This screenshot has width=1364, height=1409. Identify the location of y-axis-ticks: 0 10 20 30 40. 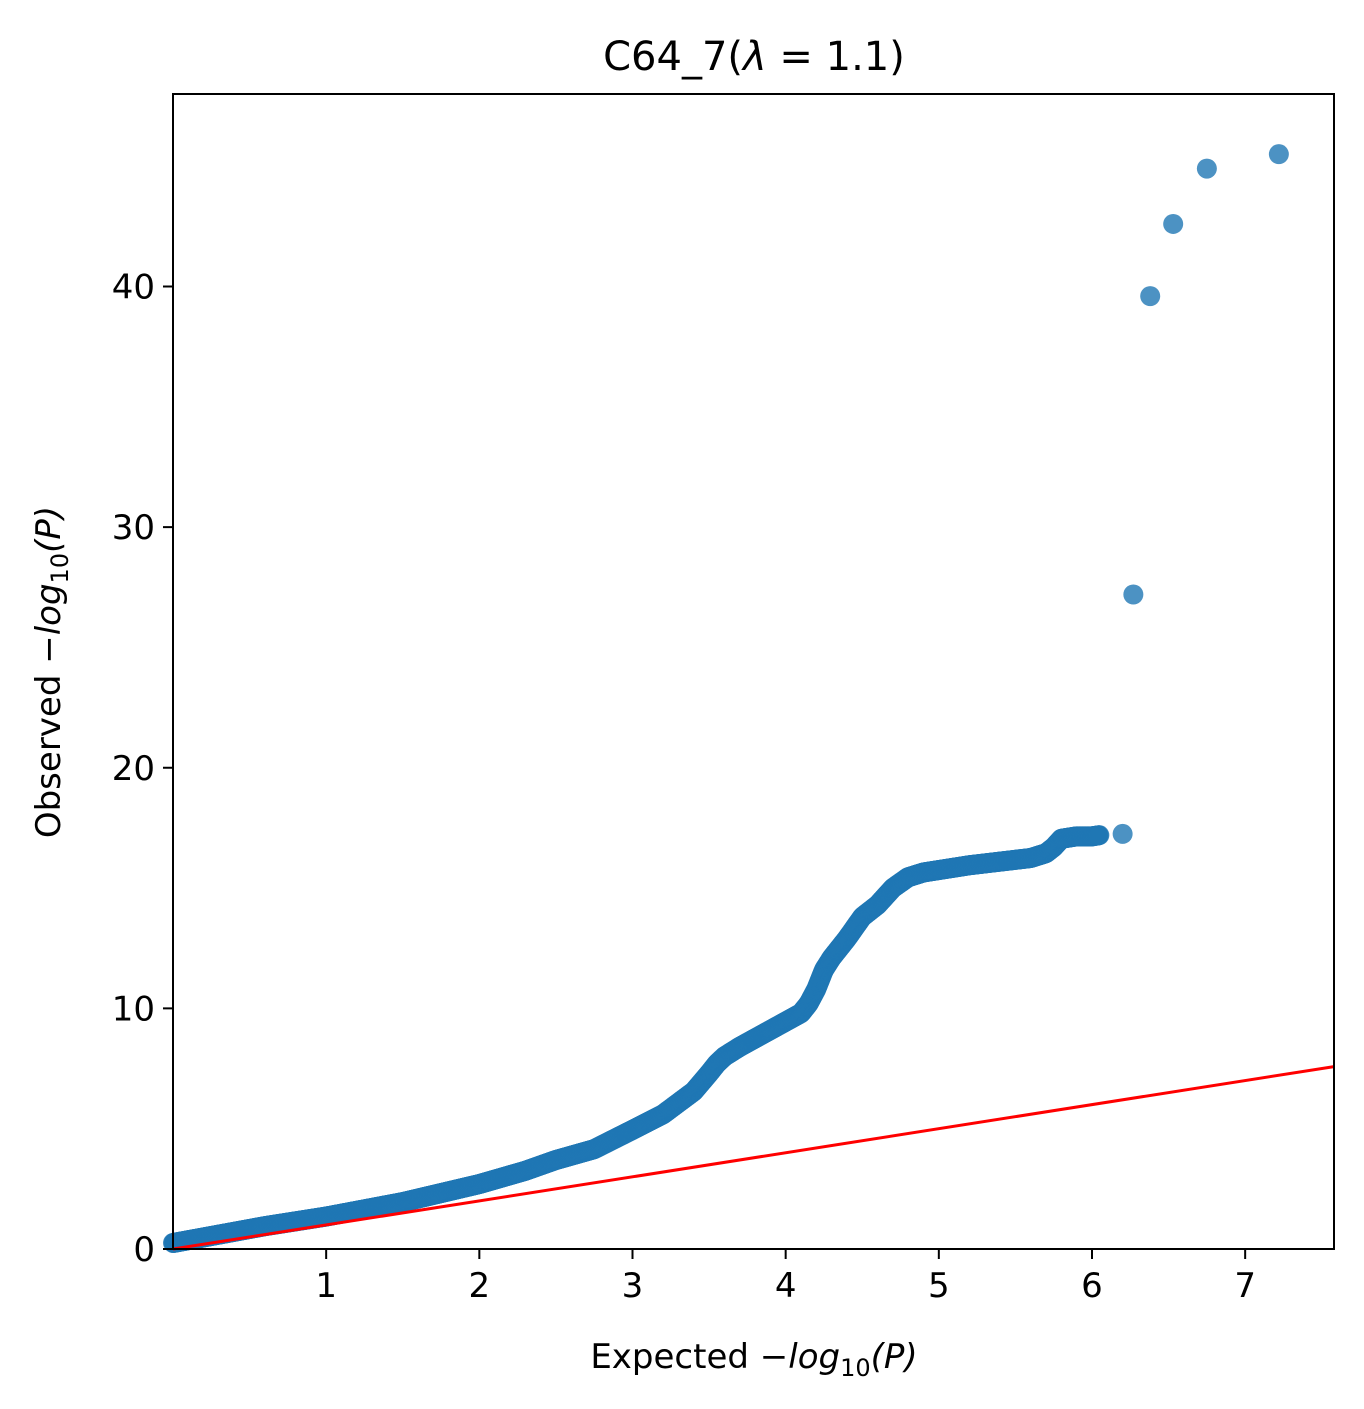
(142, 769).